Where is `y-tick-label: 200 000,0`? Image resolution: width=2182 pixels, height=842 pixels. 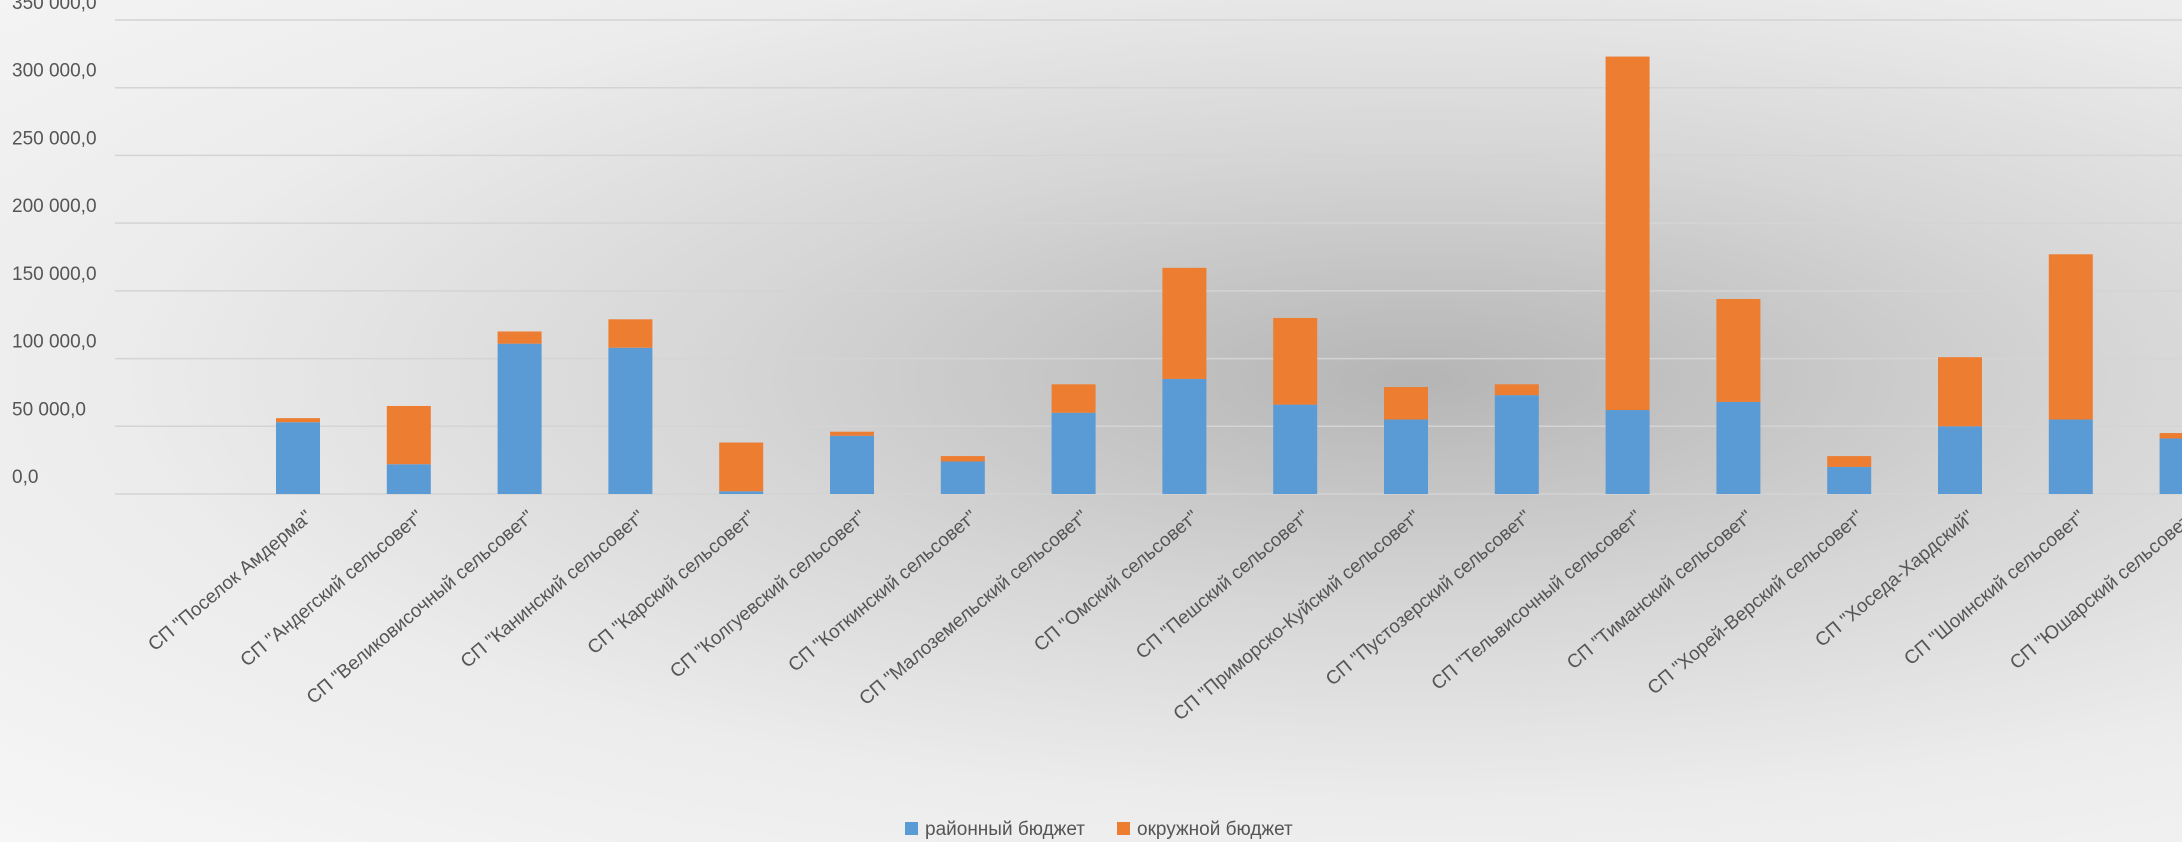
y-tick-label: 200 000,0 is located at coordinates (54, 206).